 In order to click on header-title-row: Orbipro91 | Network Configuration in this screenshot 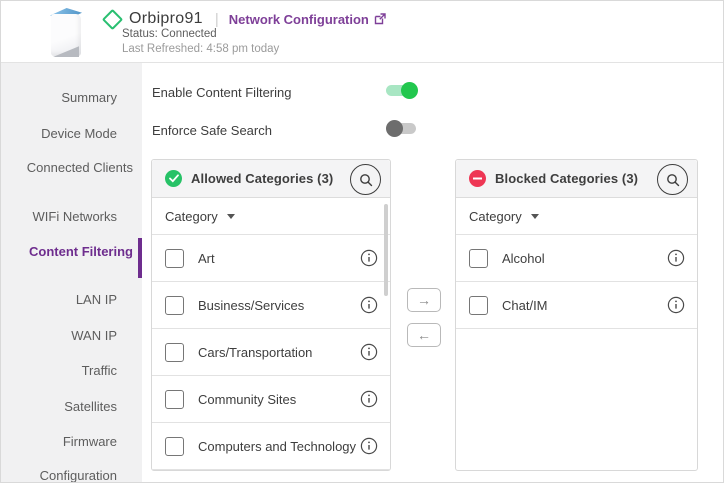, I will do `click(243, 19)`.